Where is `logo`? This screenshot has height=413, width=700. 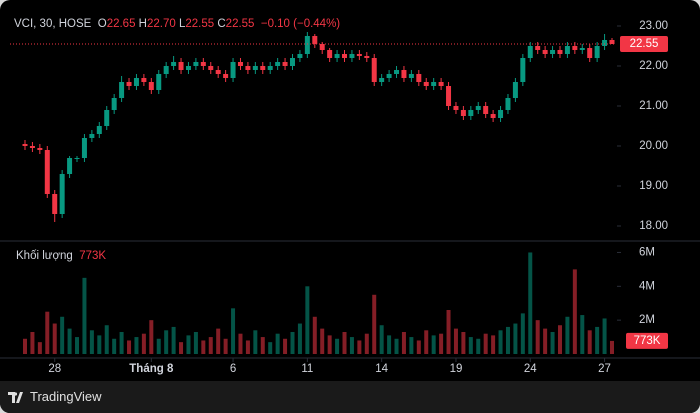
logo is located at coordinates (15, 397).